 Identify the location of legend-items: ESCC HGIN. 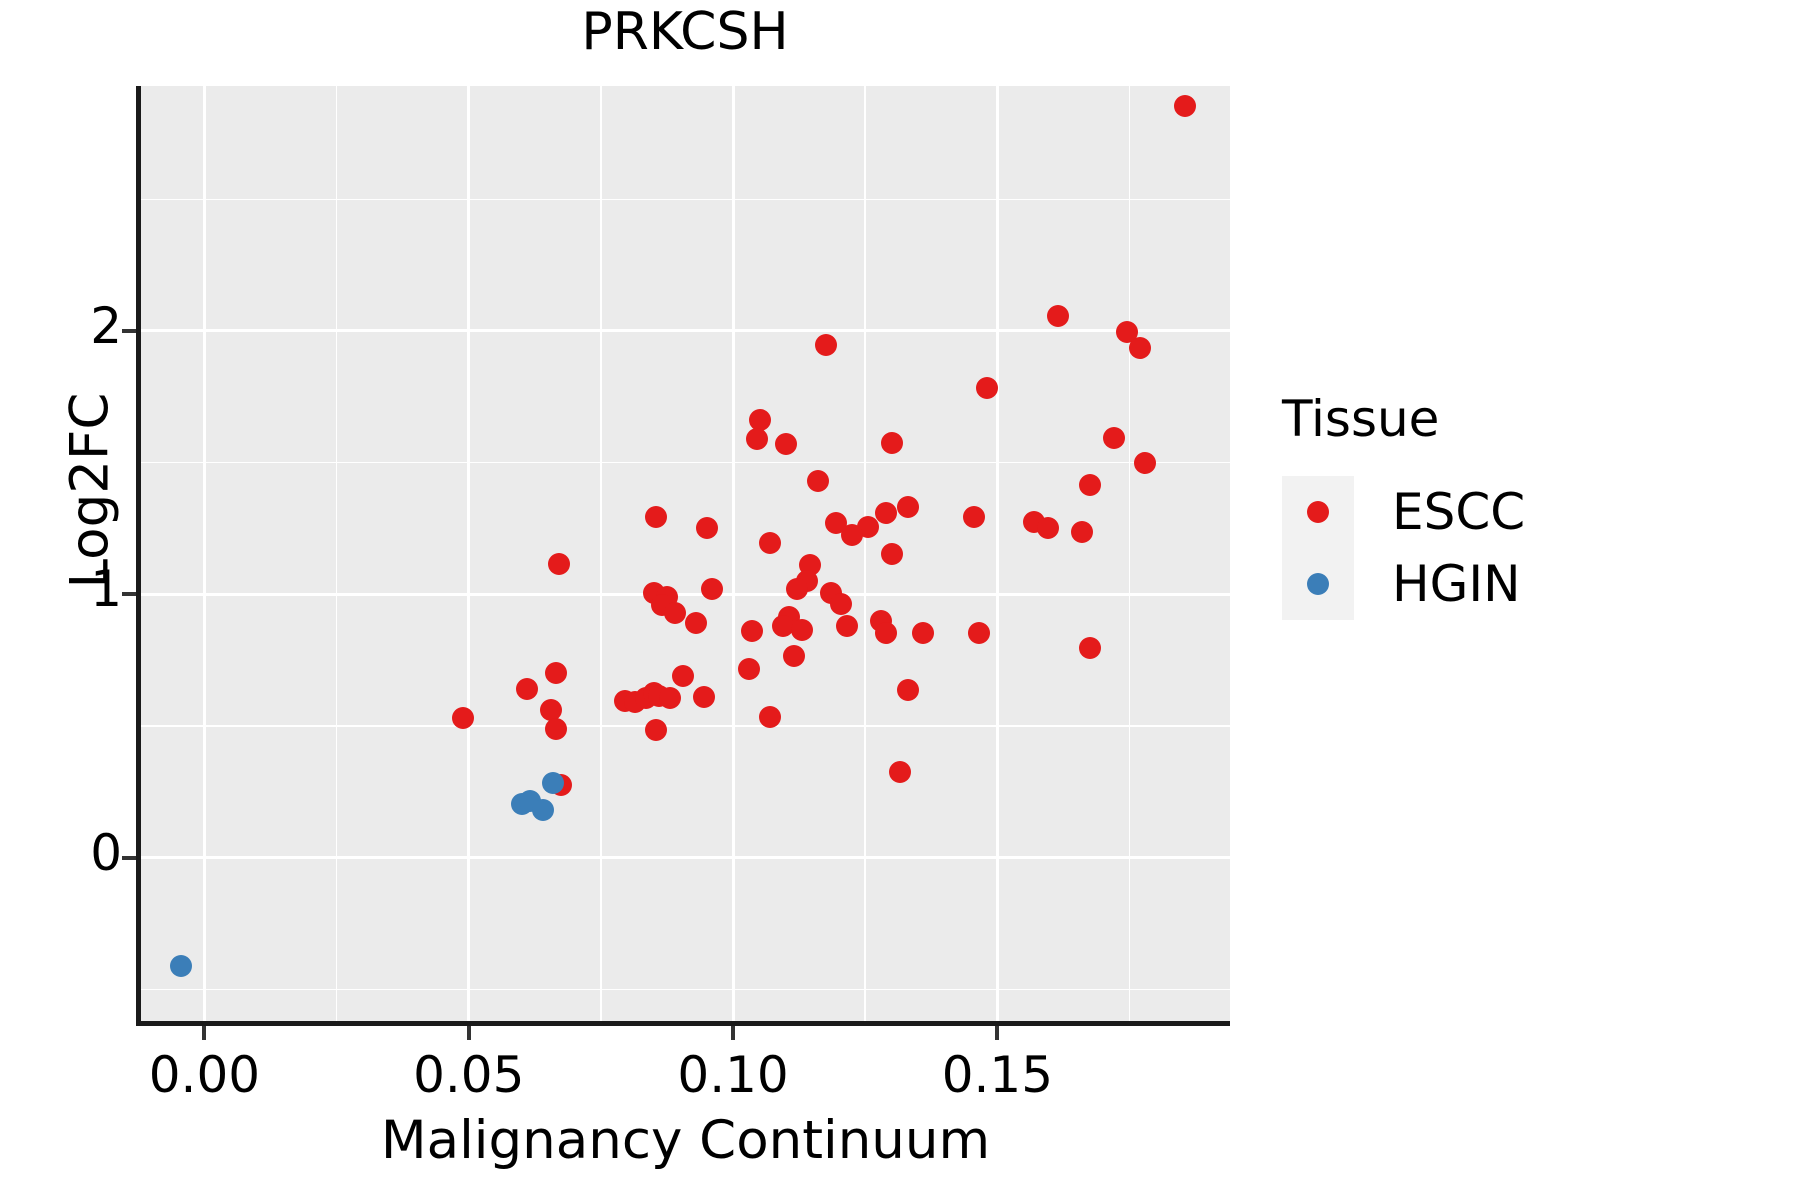
(1532, 548).